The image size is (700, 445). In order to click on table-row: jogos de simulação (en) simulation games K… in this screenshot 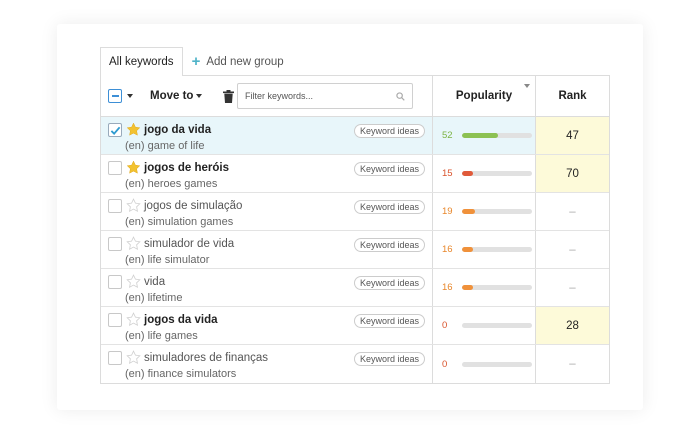, I will do `click(355, 212)`.